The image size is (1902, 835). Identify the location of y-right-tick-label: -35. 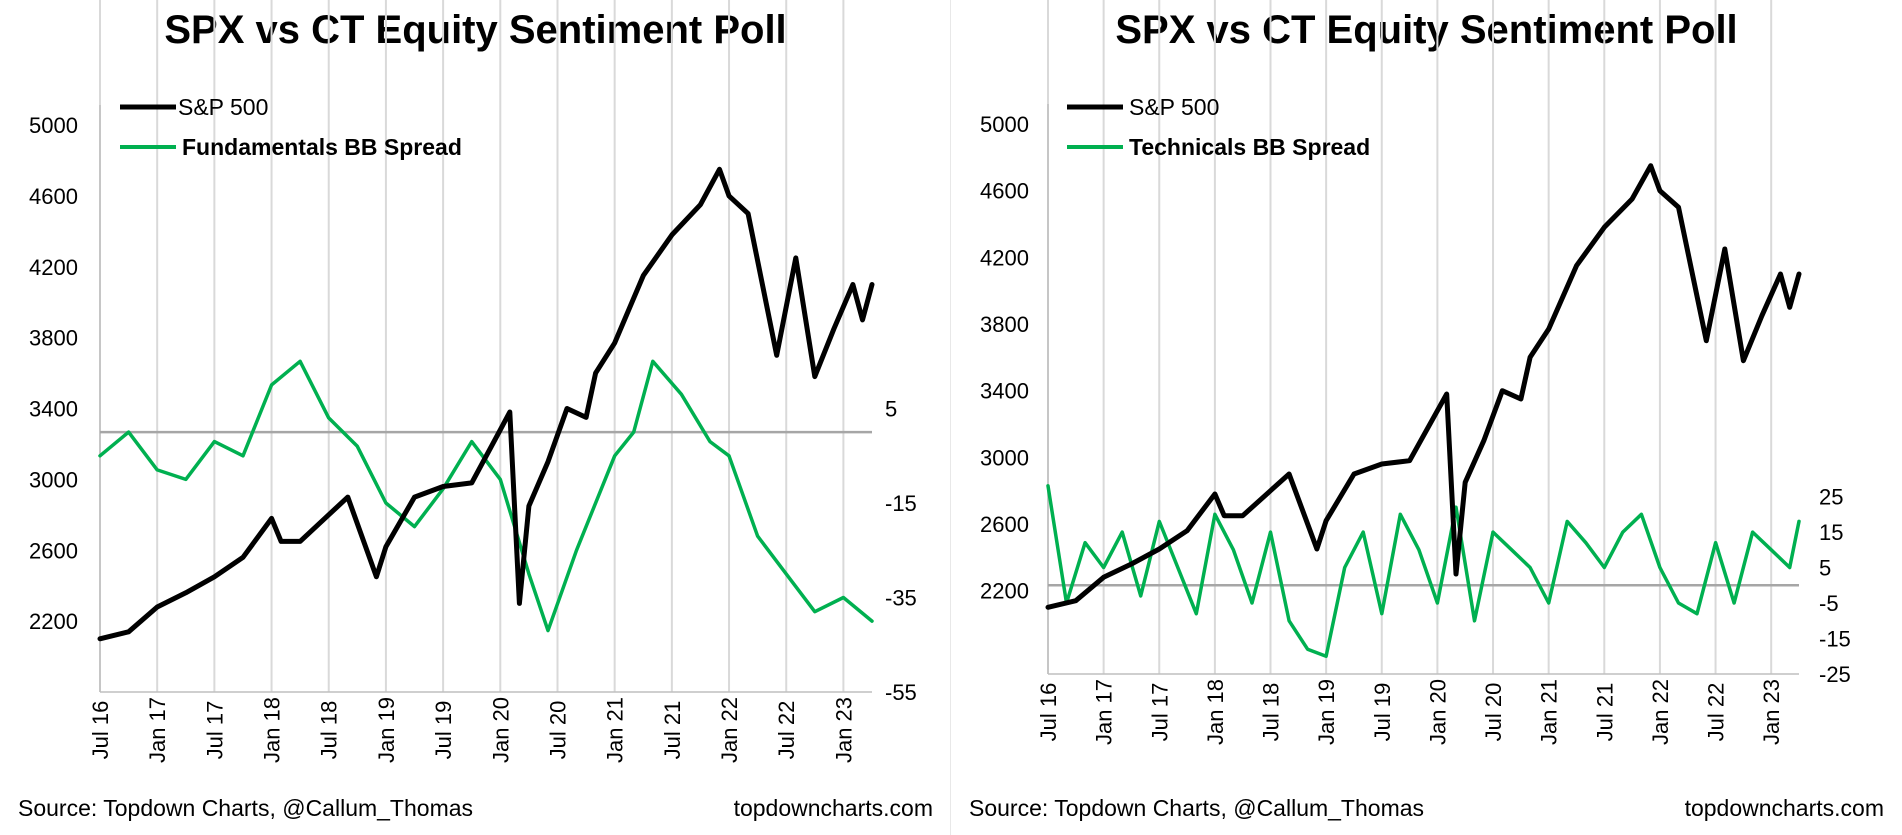
(901, 598).